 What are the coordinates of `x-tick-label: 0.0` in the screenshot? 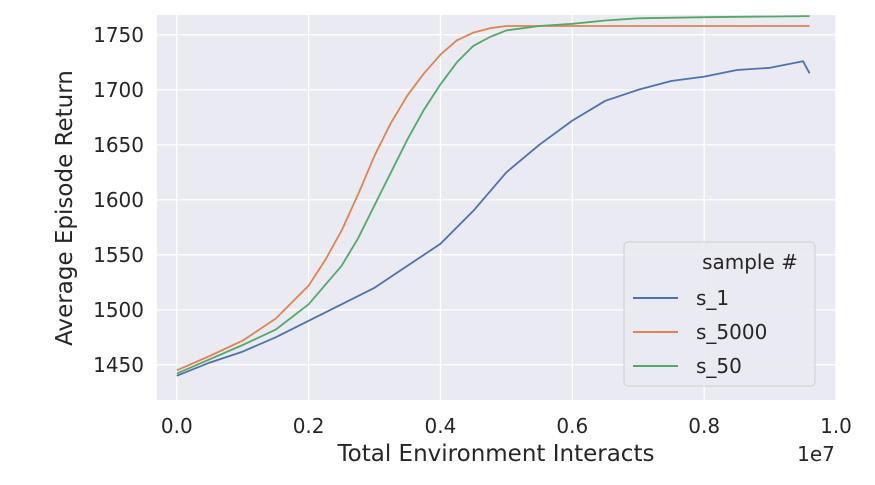 It's located at (177, 426).